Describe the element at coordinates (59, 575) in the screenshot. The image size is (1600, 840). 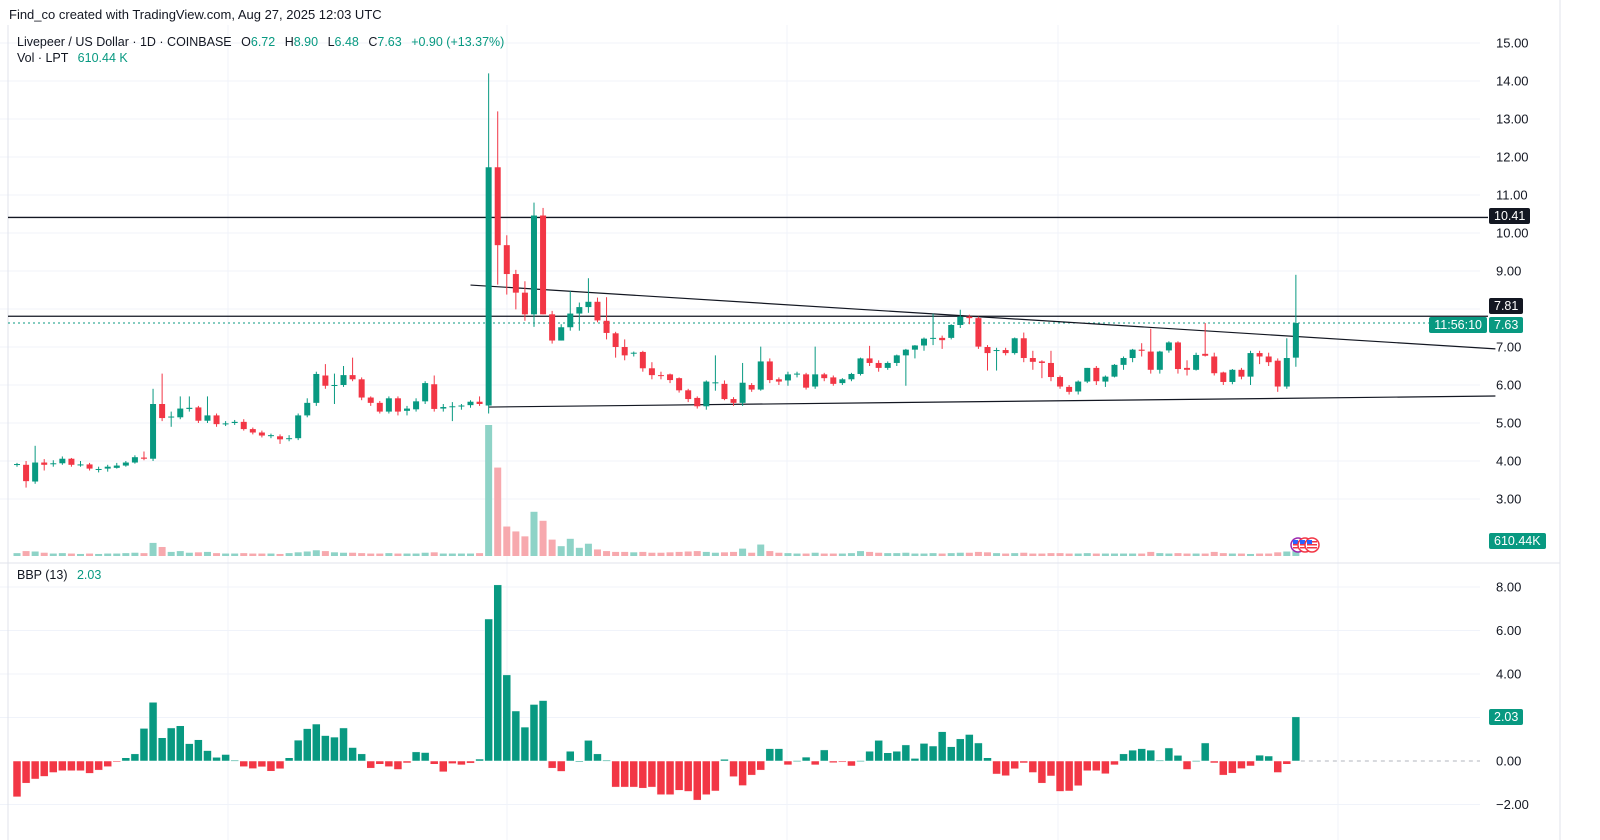
I see `bbp-legend: BBP (13) 2.03` at that location.